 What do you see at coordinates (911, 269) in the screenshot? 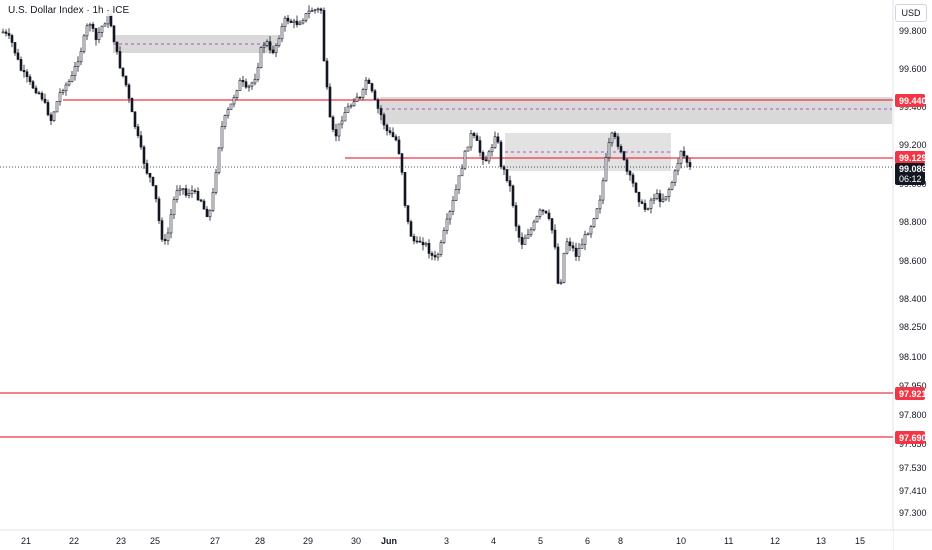
I see `level-badges: 99.440 99.129 99.086 06:12 97.921 97.690` at bounding box center [911, 269].